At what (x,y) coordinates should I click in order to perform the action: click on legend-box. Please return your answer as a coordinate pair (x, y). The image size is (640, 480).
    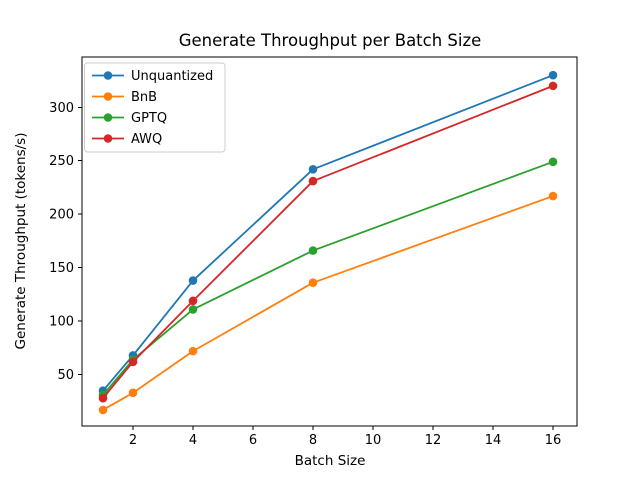
    Looking at the image, I should click on (155, 107).